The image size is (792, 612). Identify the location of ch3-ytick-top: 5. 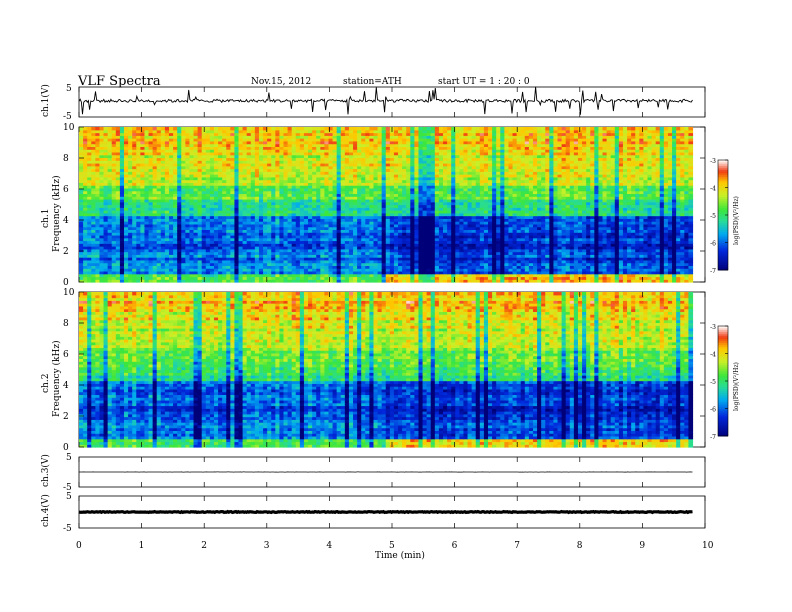
(69, 458).